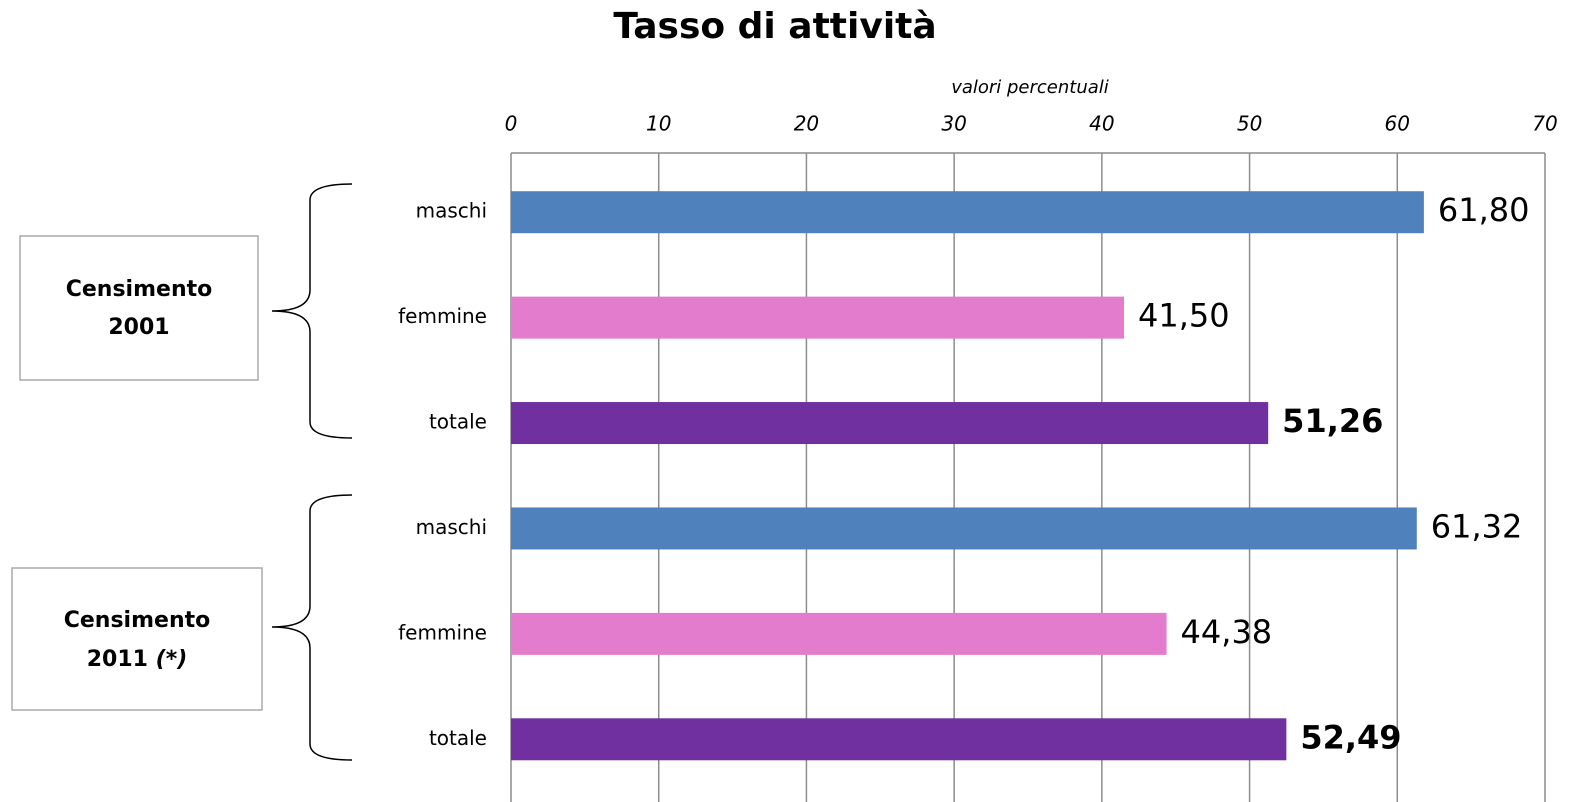 The height and width of the screenshot is (802, 1594). What do you see at coordinates (117, 659) in the screenshot?
I see `group-label-year: 2011` at bounding box center [117, 659].